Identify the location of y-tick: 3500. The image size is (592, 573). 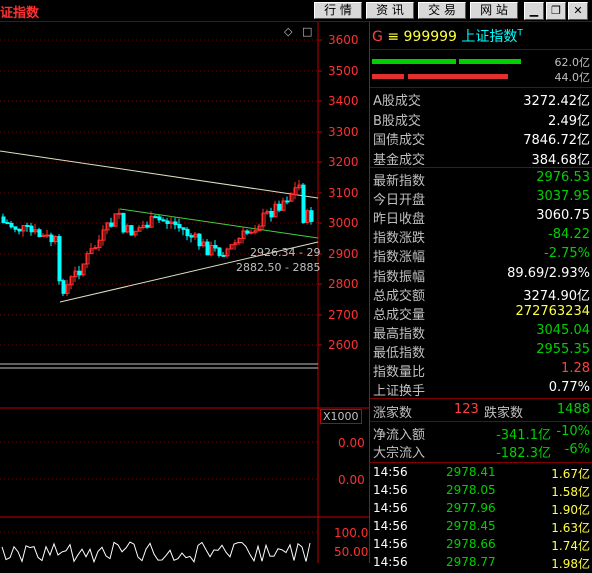
(343, 71).